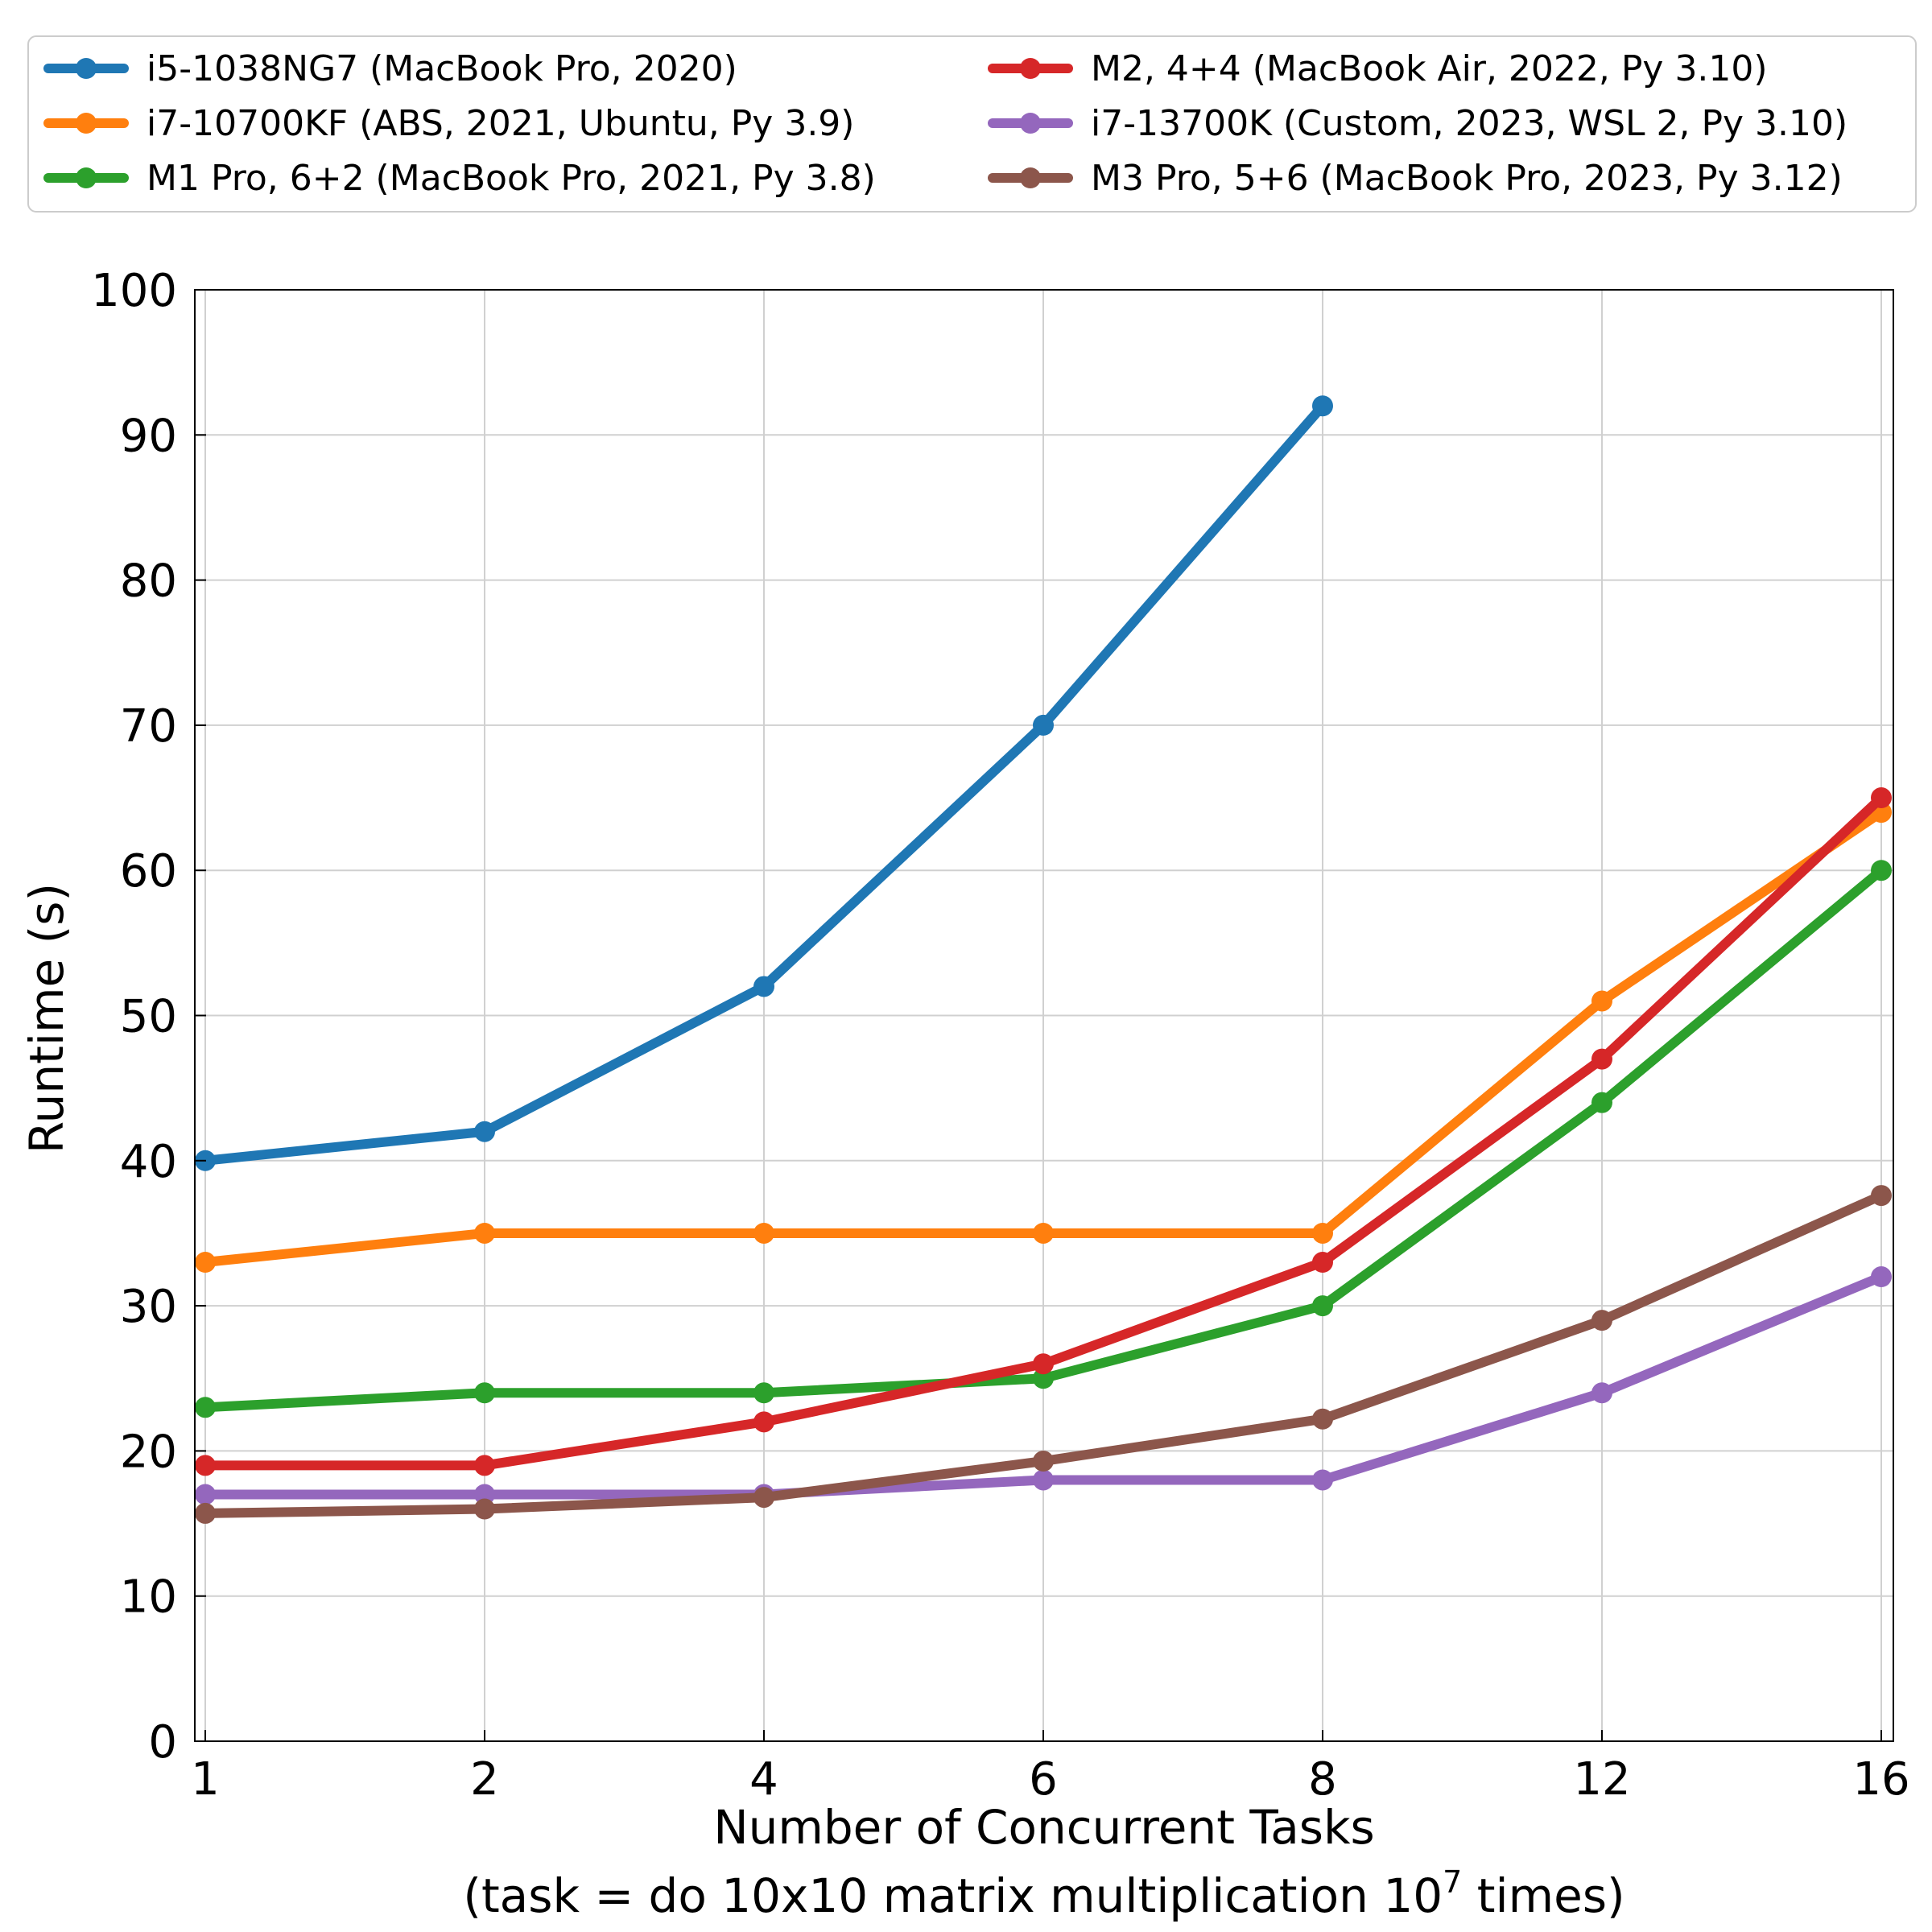  What do you see at coordinates (1880, 1779) in the screenshot?
I see `x-tick-label: 16` at bounding box center [1880, 1779].